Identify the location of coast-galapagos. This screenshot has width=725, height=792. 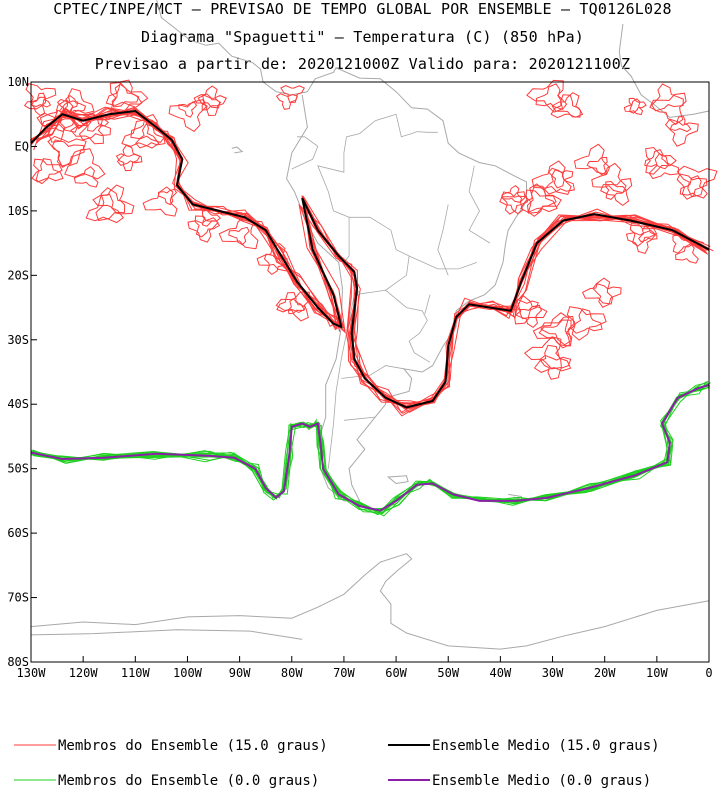
(237, 150).